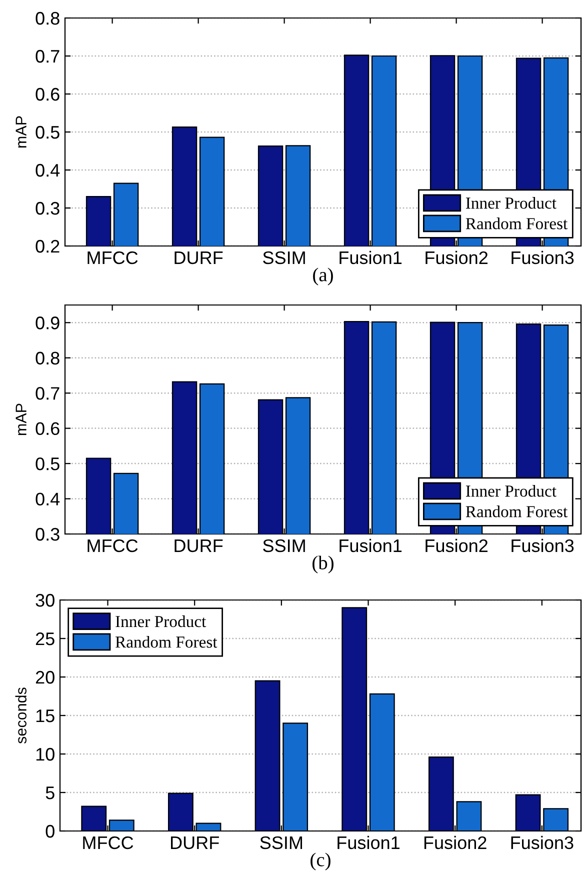  I want to click on y-tick-label: 0.2, so click(48, 246).